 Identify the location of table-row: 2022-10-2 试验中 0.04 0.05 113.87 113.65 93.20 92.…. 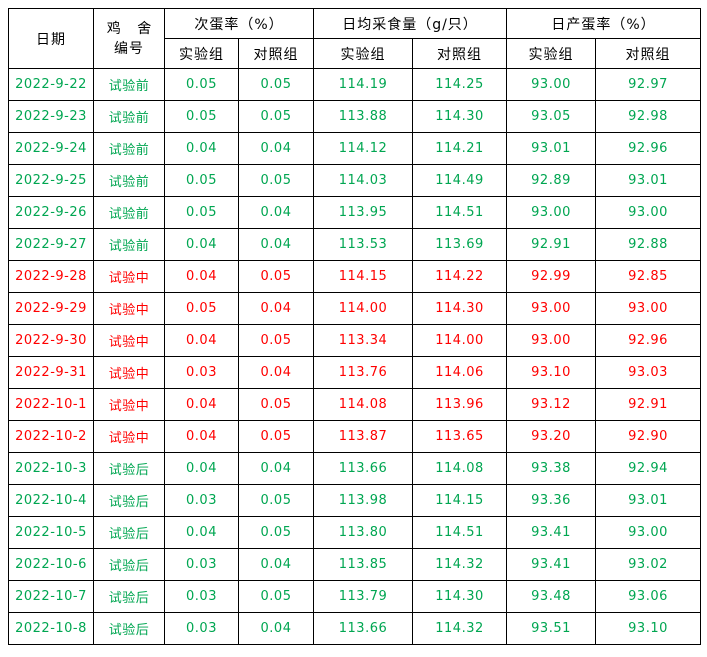
(355, 436).